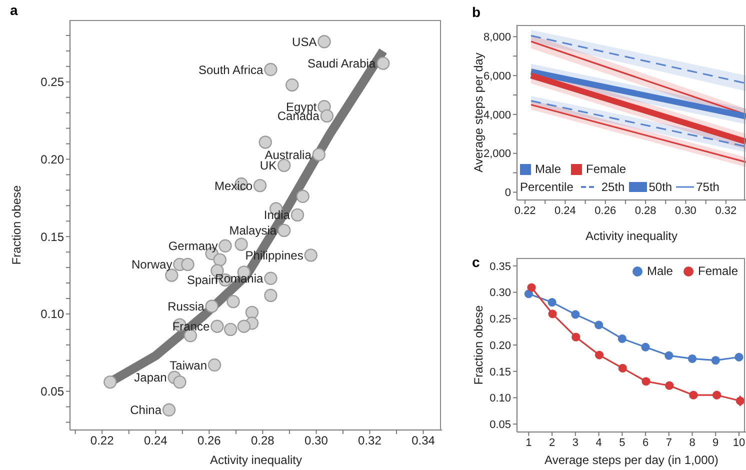 This screenshot has width=746, height=470. Describe the element at coordinates (189, 365) in the screenshot. I see `data-label: Taiwan` at that location.